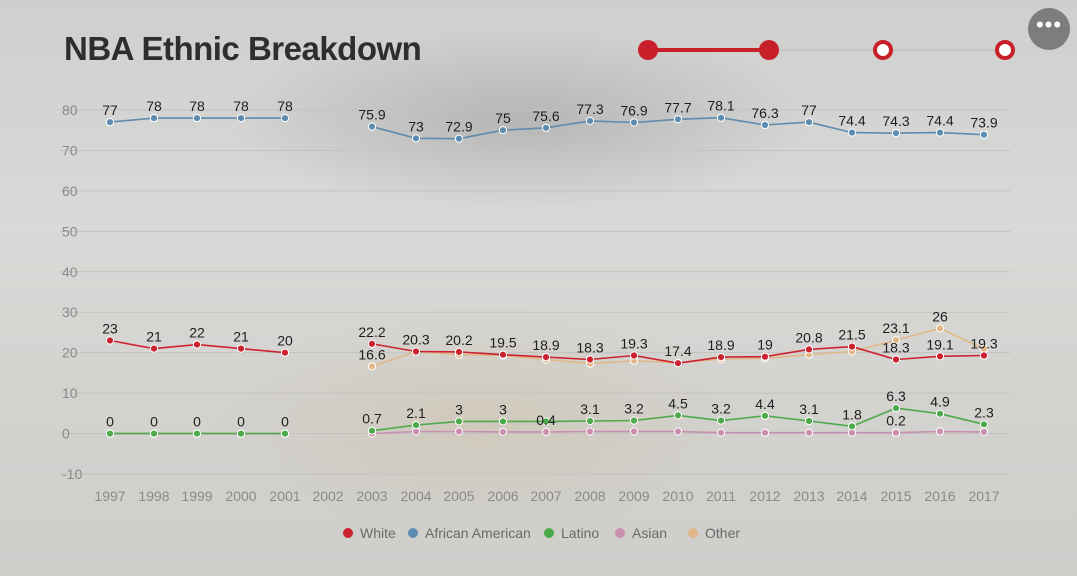 The width and height of the screenshot is (1077, 576). What do you see at coordinates (722, 533) in the screenshot?
I see `legend-label-other: Other` at bounding box center [722, 533].